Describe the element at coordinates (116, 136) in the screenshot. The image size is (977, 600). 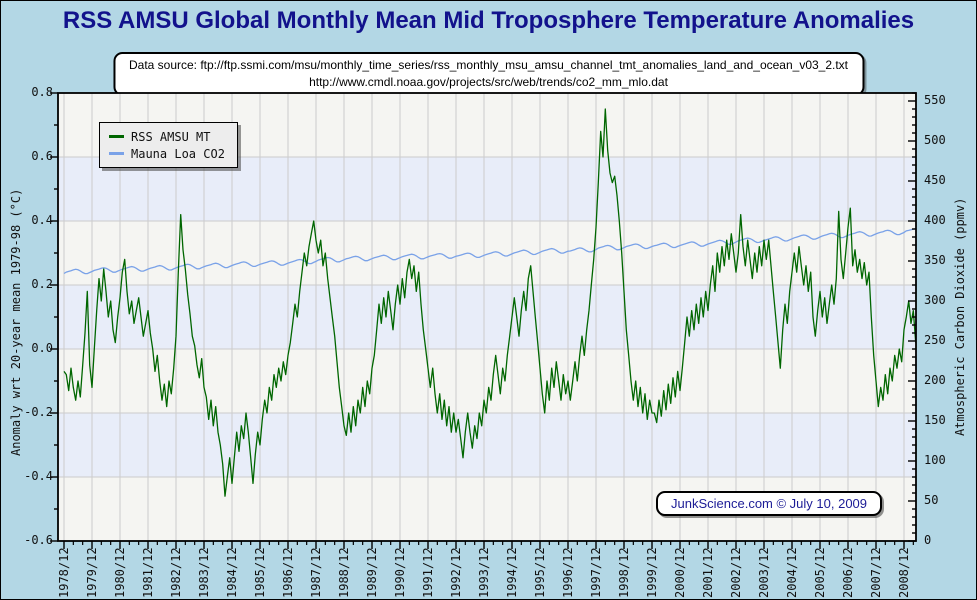
I see `temp-line-swatch-icon` at that location.